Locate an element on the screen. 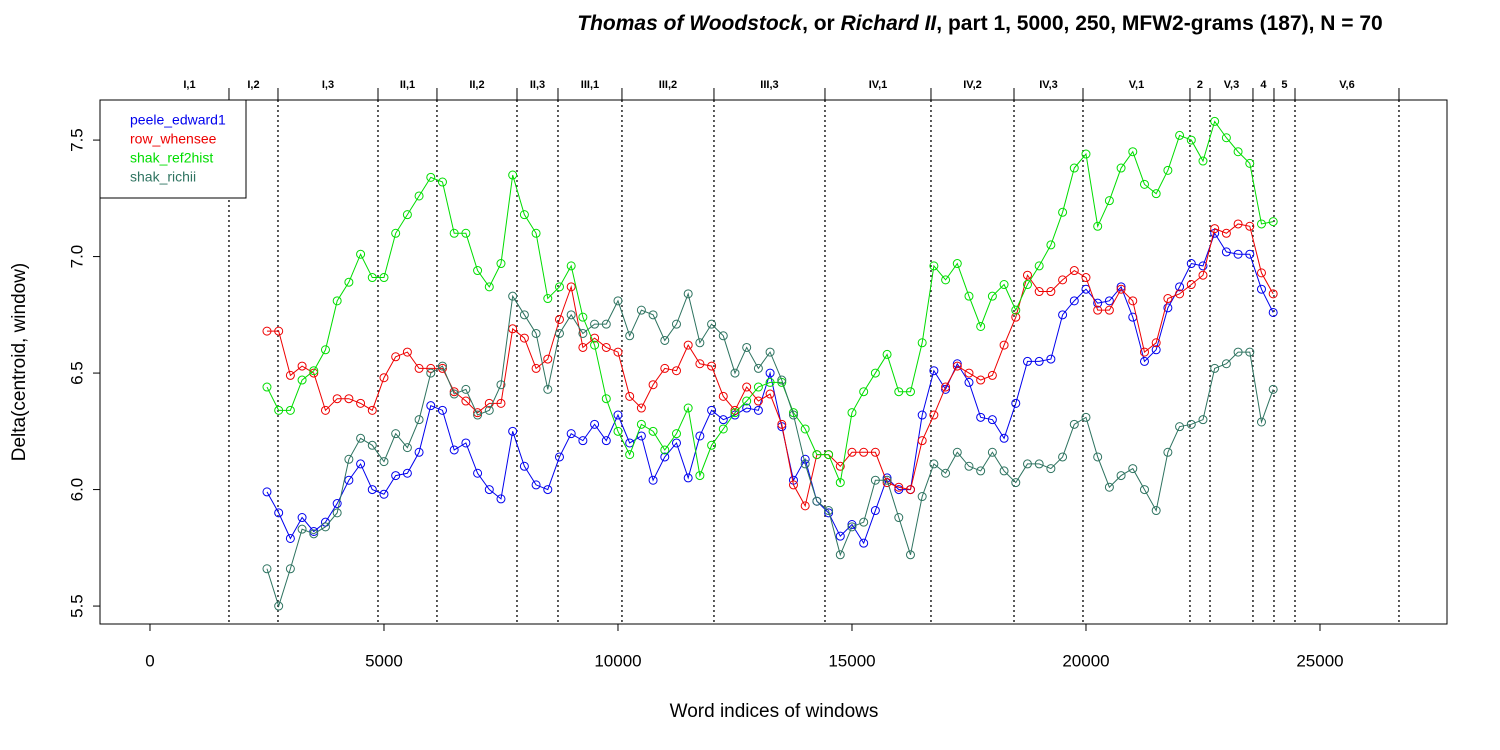 The height and width of the screenshot is (750, 1500). scene-label: II,1 is located at coordinates (407, 85).